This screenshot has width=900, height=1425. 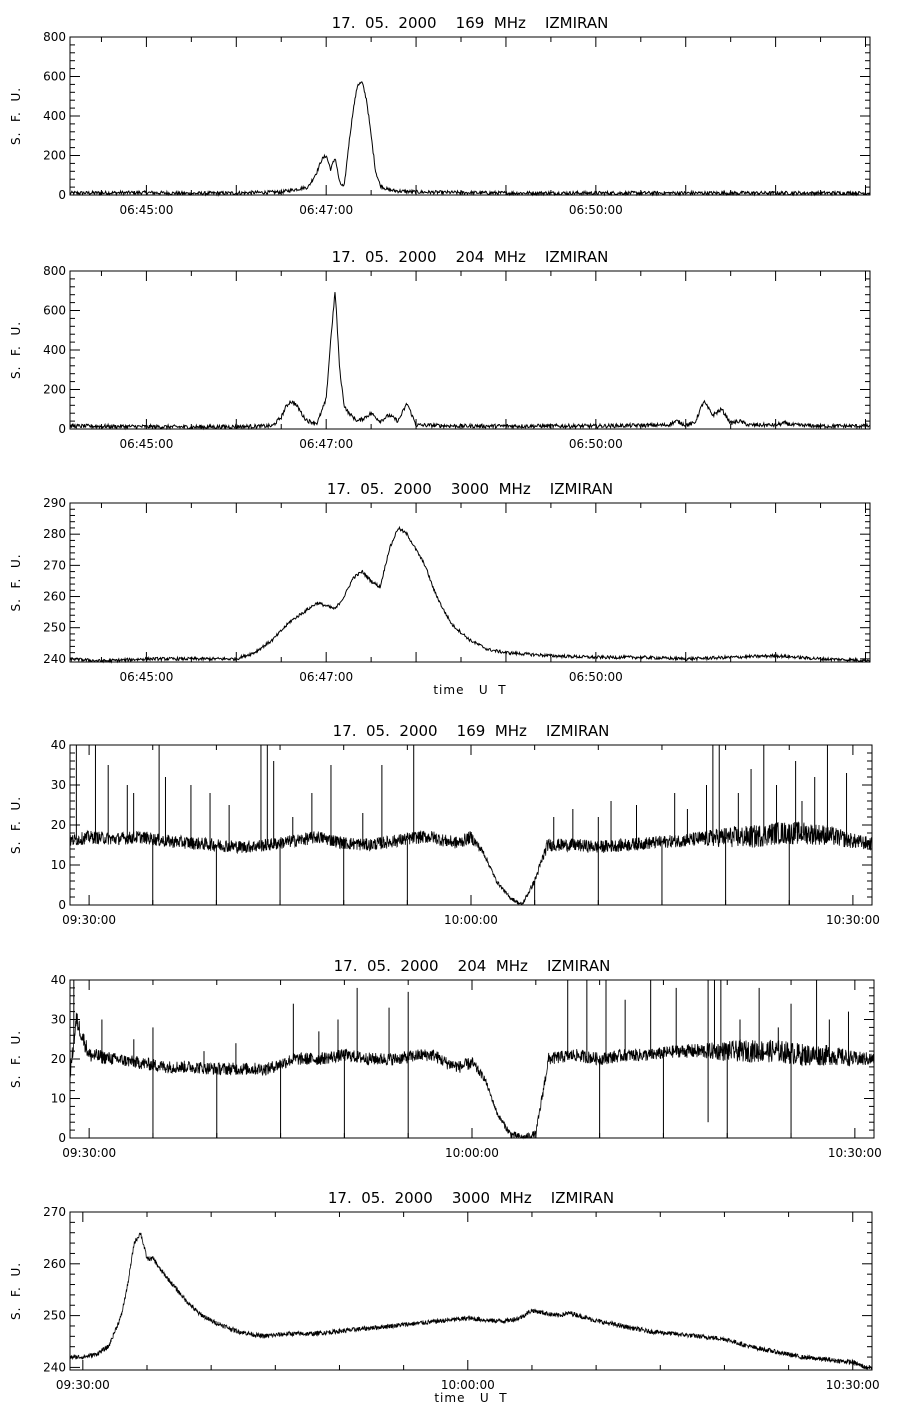 I want to click on y-tick-label: 290, so click(x=54, y=503).